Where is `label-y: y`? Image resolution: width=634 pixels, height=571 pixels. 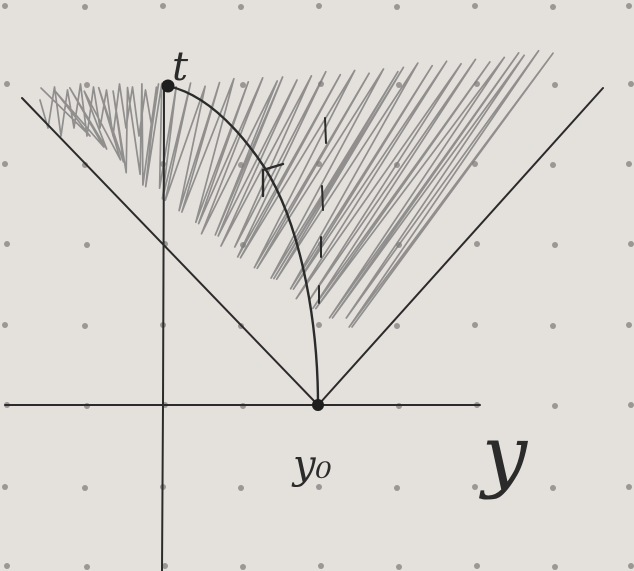
label-y: y is located at coordinates (504, 454).